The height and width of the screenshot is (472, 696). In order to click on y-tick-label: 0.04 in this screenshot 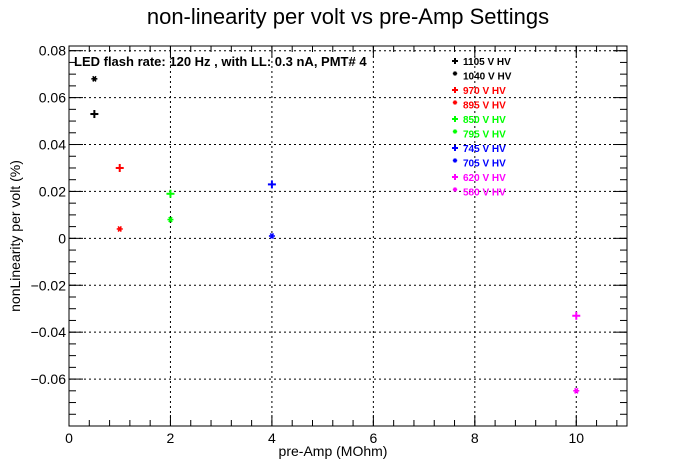, I will do `click(52, 145)`.